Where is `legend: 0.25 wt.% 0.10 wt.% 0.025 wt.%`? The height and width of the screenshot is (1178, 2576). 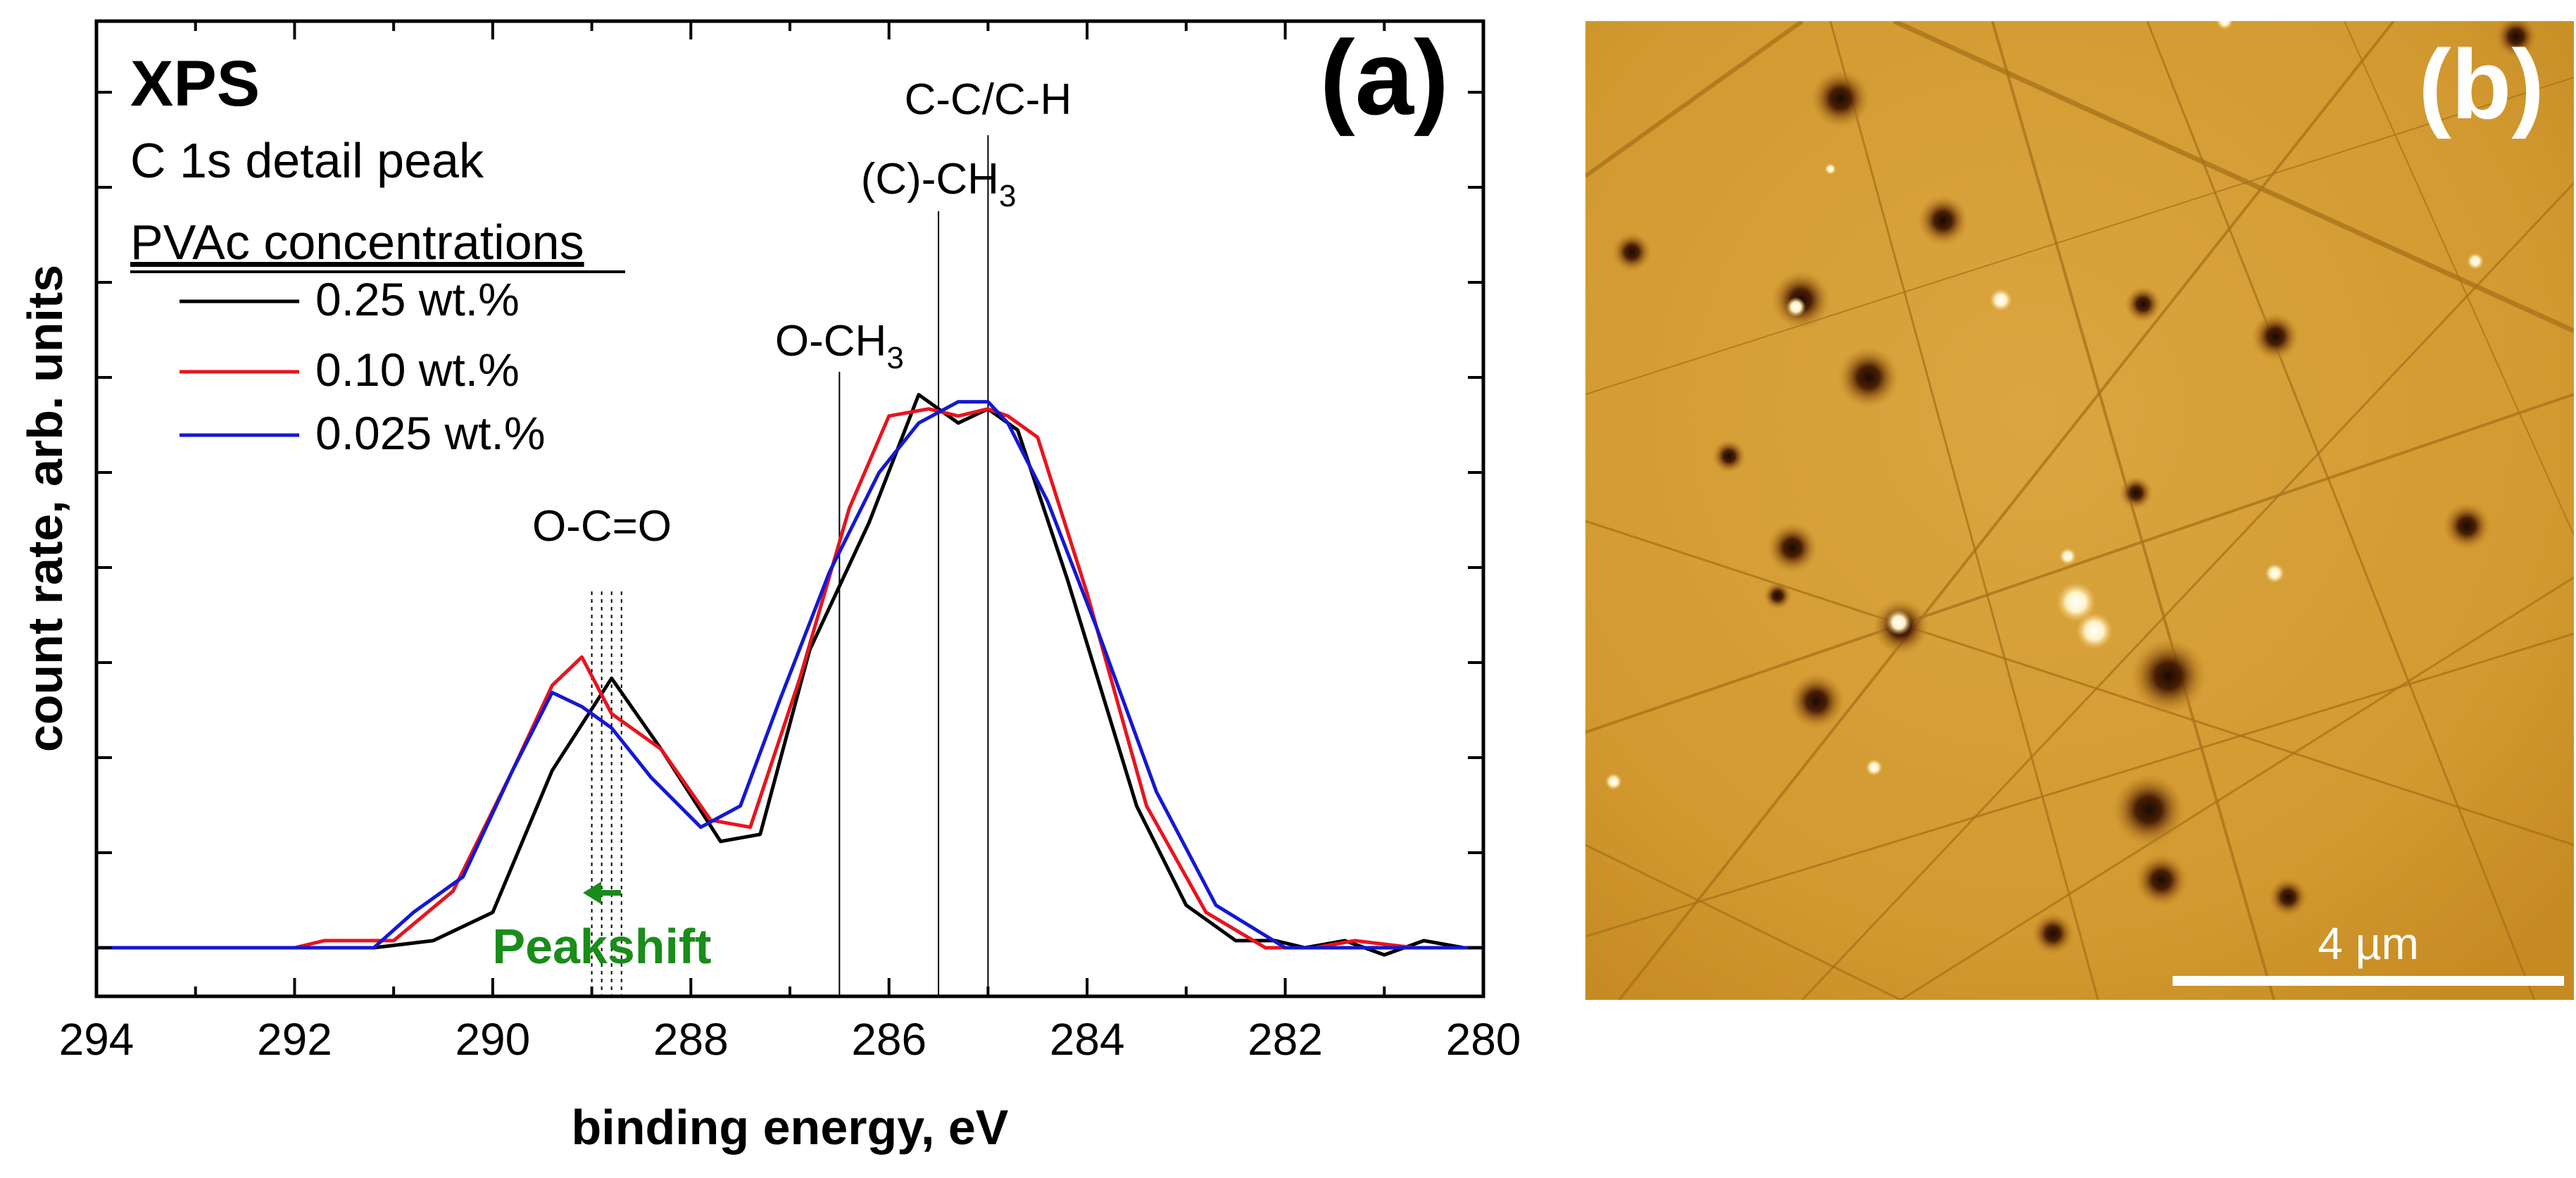
legend: 0.25 wt.% 0.10 wt.% 0.025 wt.% is located at coordinates (363, 366).